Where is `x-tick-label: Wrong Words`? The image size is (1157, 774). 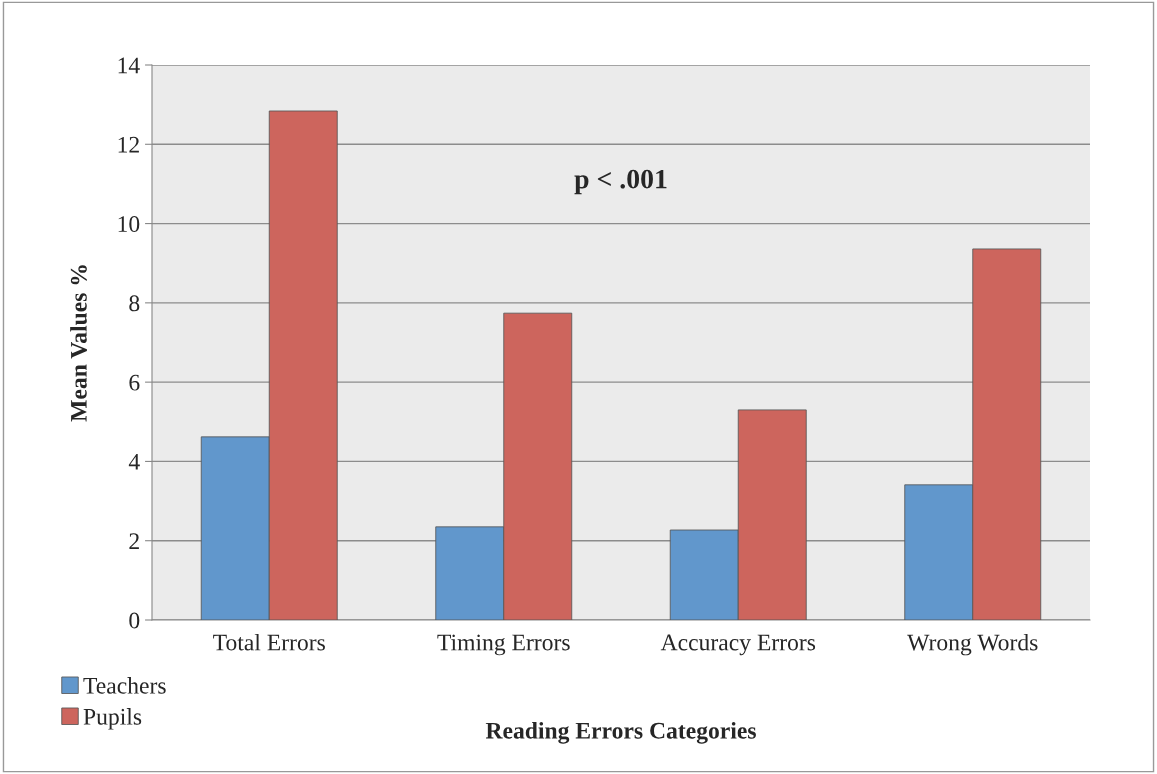
x-tick-label: Wrong Words is located at coordinates (972, 644).